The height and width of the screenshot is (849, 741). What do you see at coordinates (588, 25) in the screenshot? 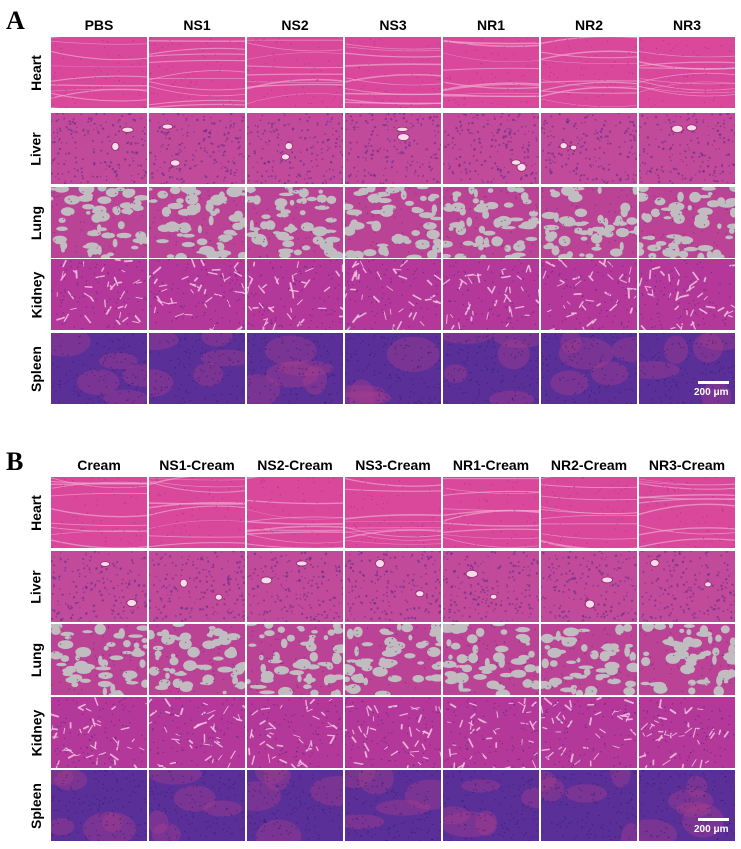
I see `column-label: NR2` at bounding box center [588, 25].